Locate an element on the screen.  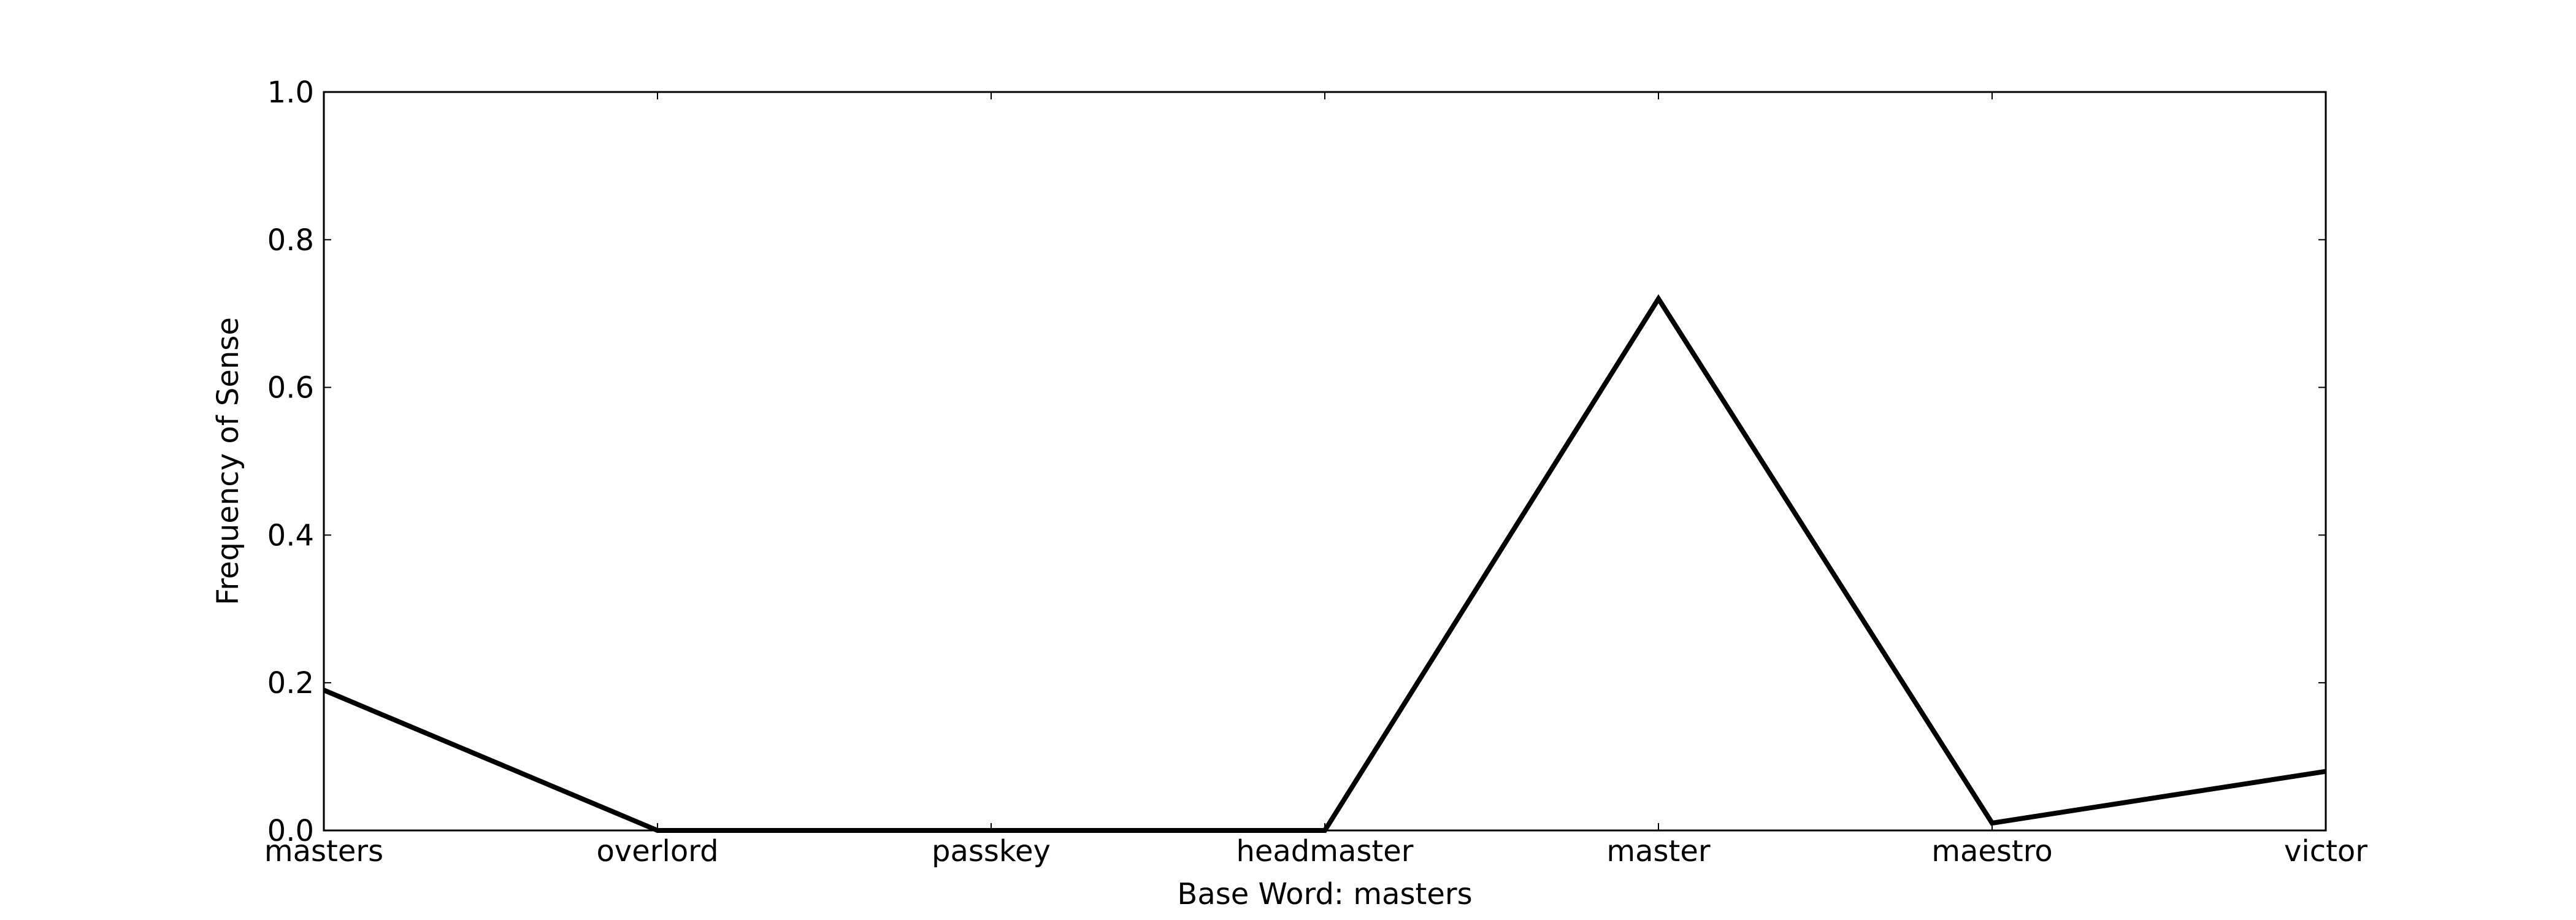
x-tick-label: headmaster is located at coordinates (1324, 851).